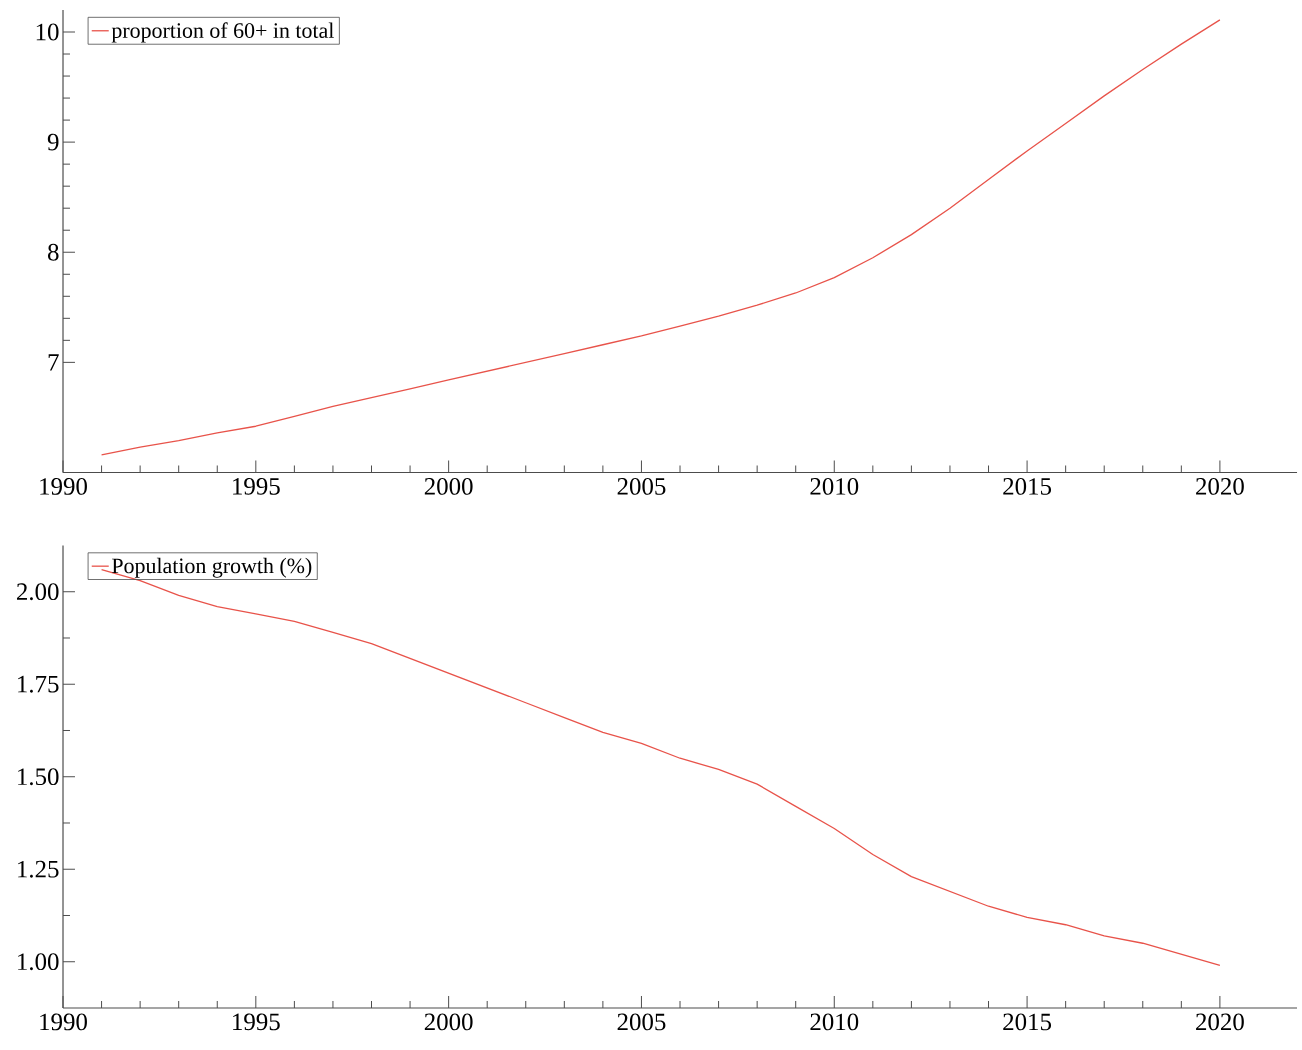 The height and width of the screenshot is (1050, 1302). I want to click on y-tick-label: 1.75, so click(38, 684).